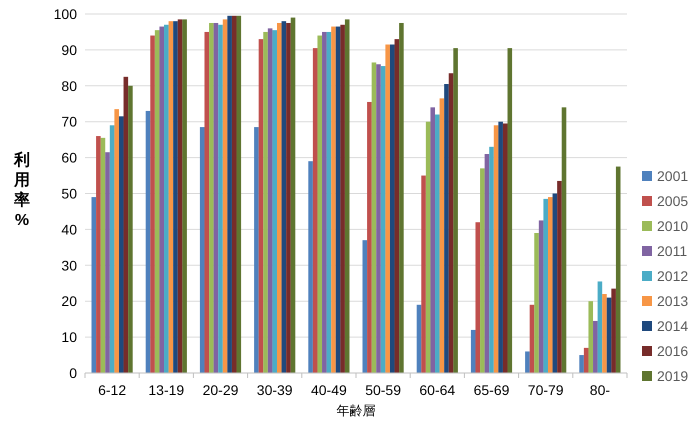 The width and height of the screenshot is (700, 431). Describe the element at coordinates (22, 190) in the screenshot. I see `ylabel: 利用率%` at that location.